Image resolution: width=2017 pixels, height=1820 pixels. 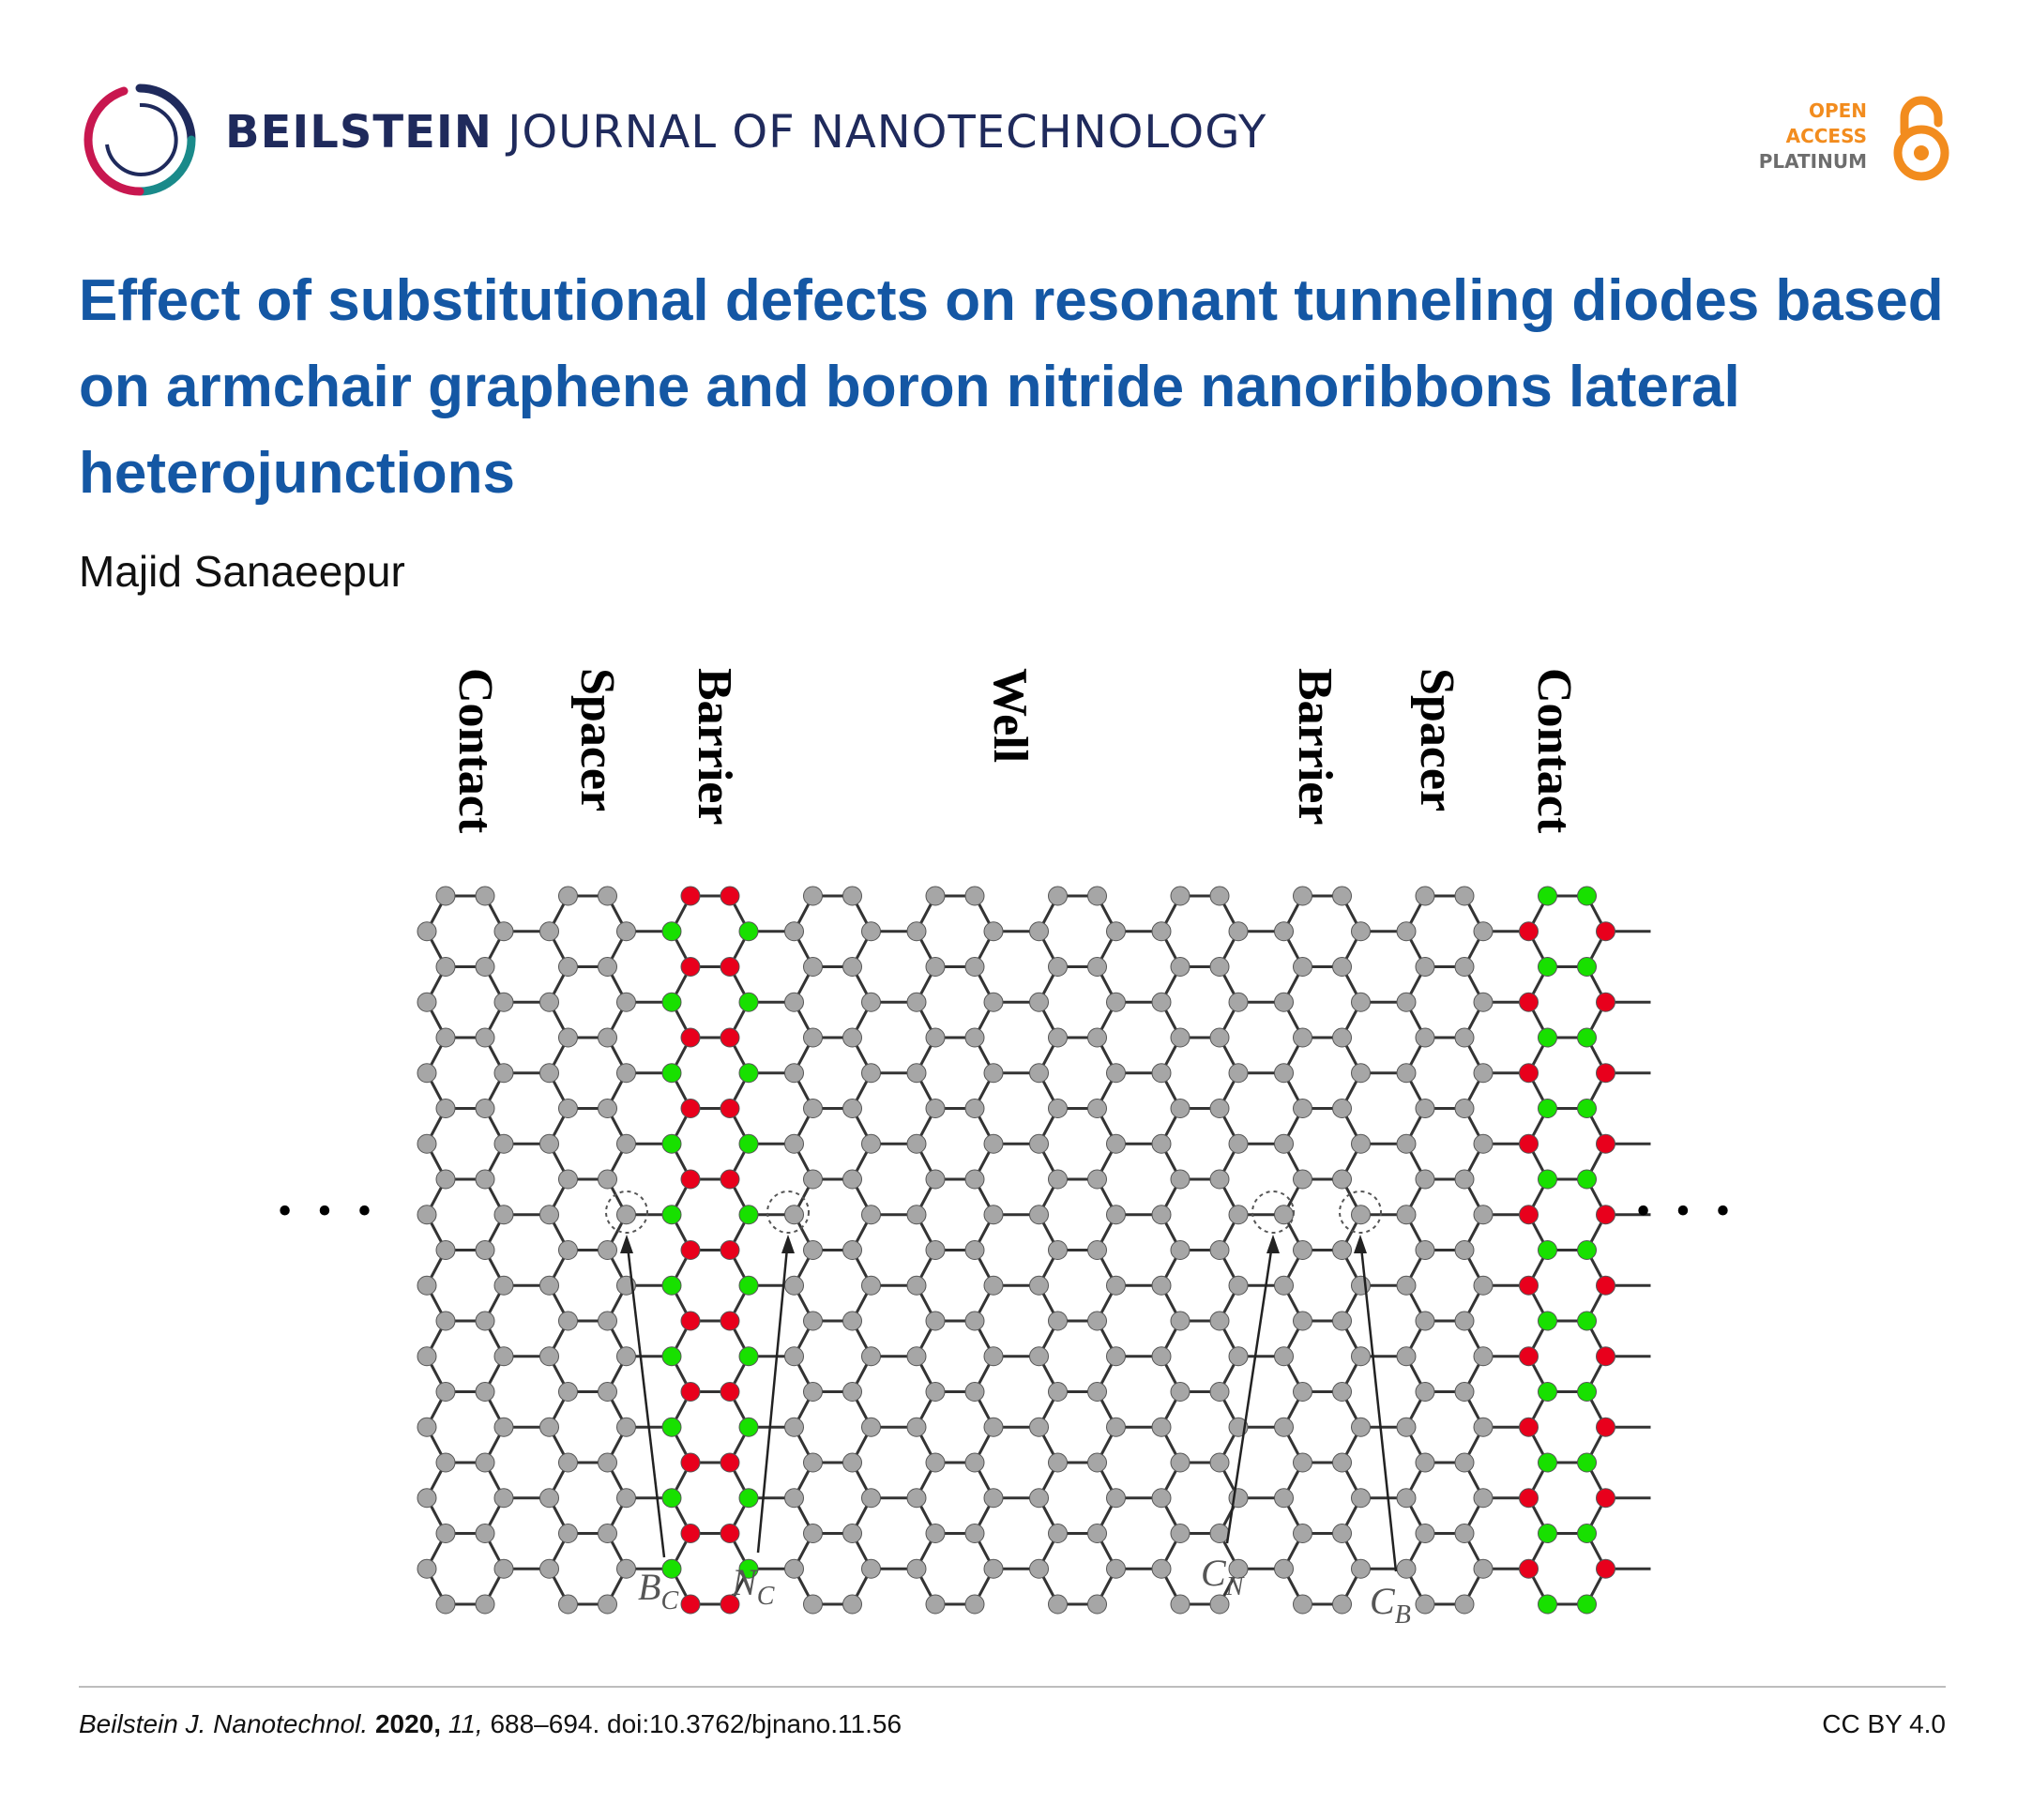 What do you see at coordinates (1010, 715) in the screenshot?
I see `region-label-well: Well` at bounding box center [1010, 715].